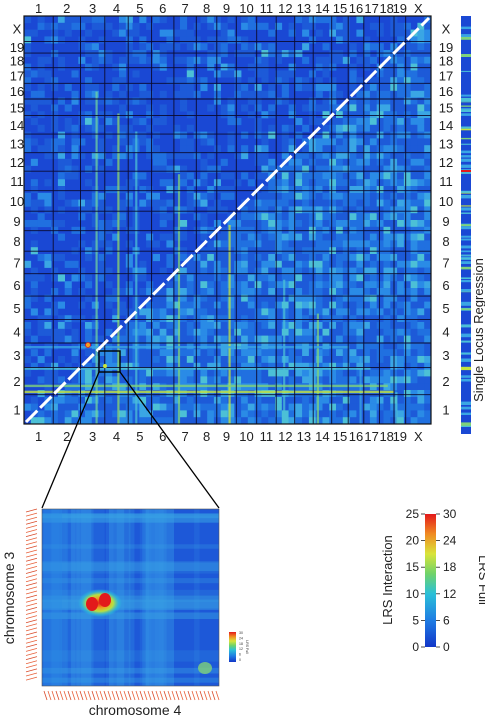 The height and width of the screenshot is (725, 485). What do you see at coordinates (446, 181) in the screenshot?
I see `tick-label-right: 11` at bounding box center [446, 181].